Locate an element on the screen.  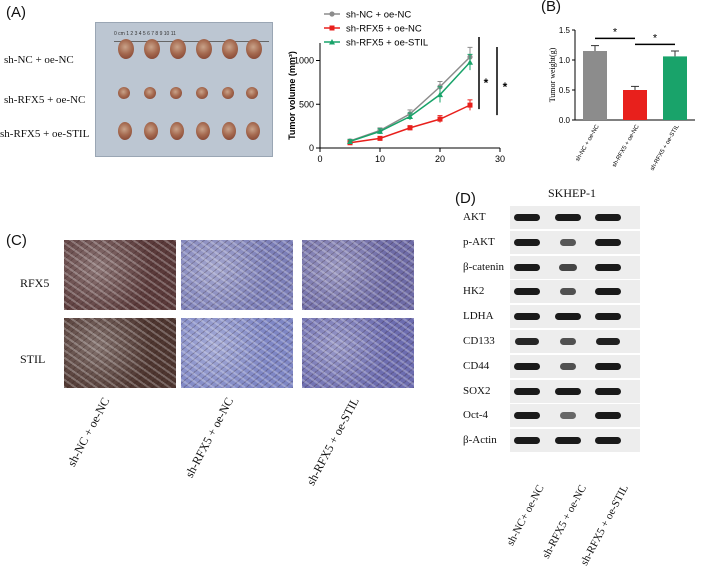
x-tick-label: 10 is located at coordinates (380, 159).